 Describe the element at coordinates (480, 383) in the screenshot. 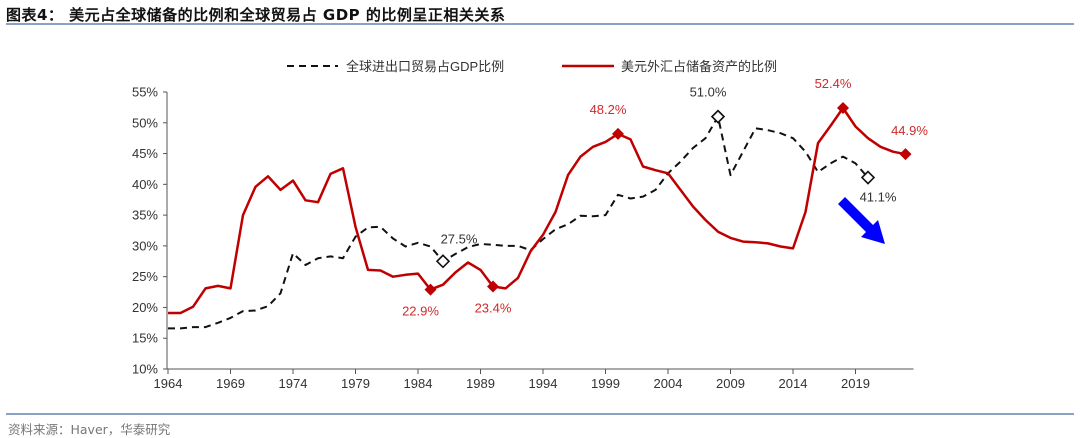

I see `x-tick-label: 1989` at that location.